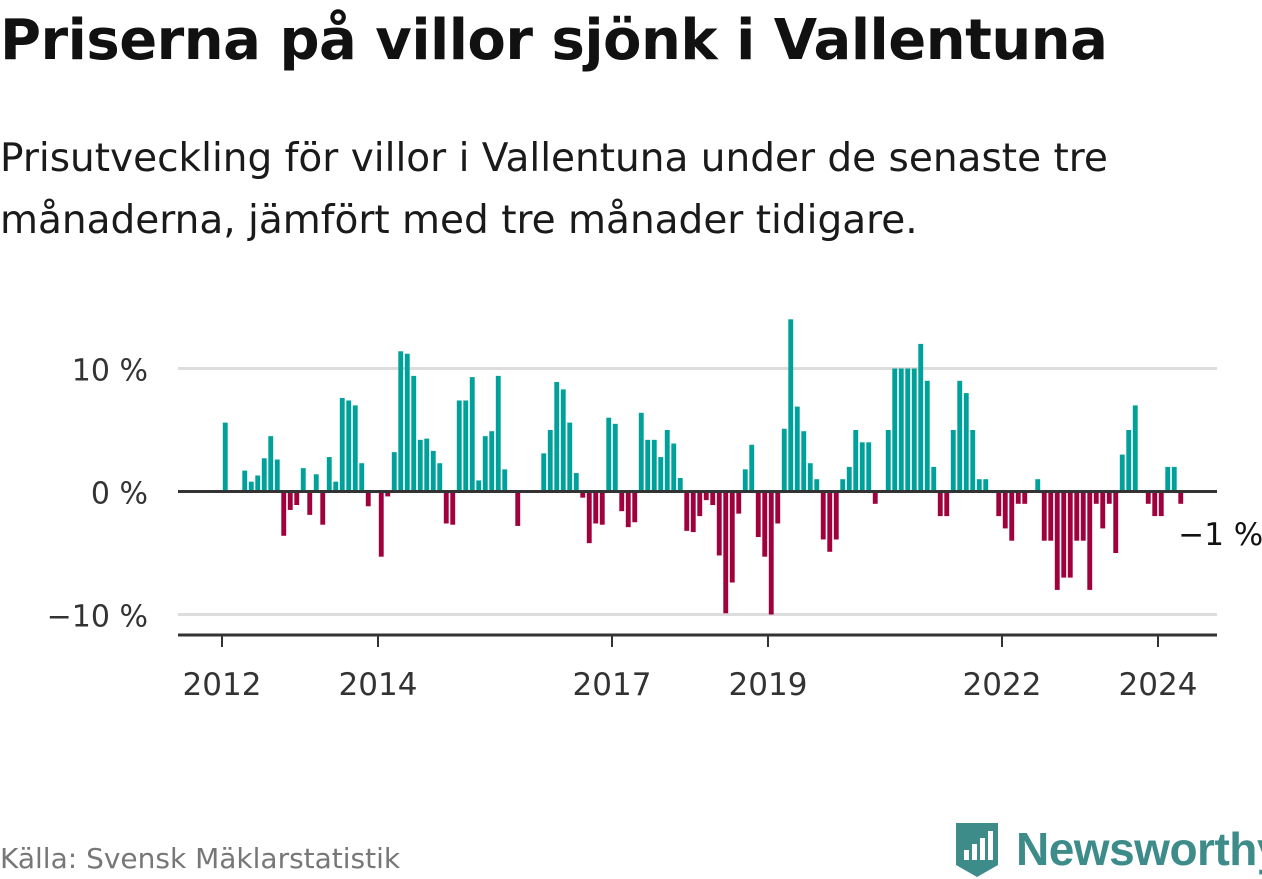 This screenshot has width=1262, height=879. What do you see at coordinates (977, 850) in the screenshot?
I see `bar-chart-logo-icon` at bounding box center [977, 850].